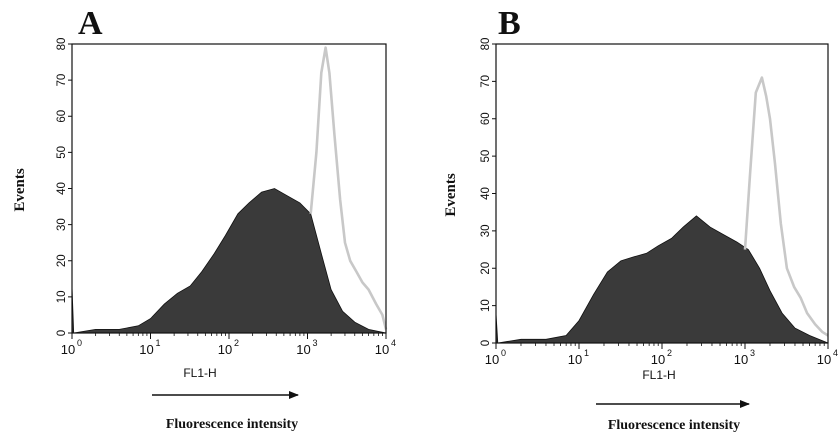 The image size is (838, 436). What do you see at coordinates (62, 80) in the screenshot?
I see `panel-a-y-tick-label: 70` at bounding box center [62, 80].